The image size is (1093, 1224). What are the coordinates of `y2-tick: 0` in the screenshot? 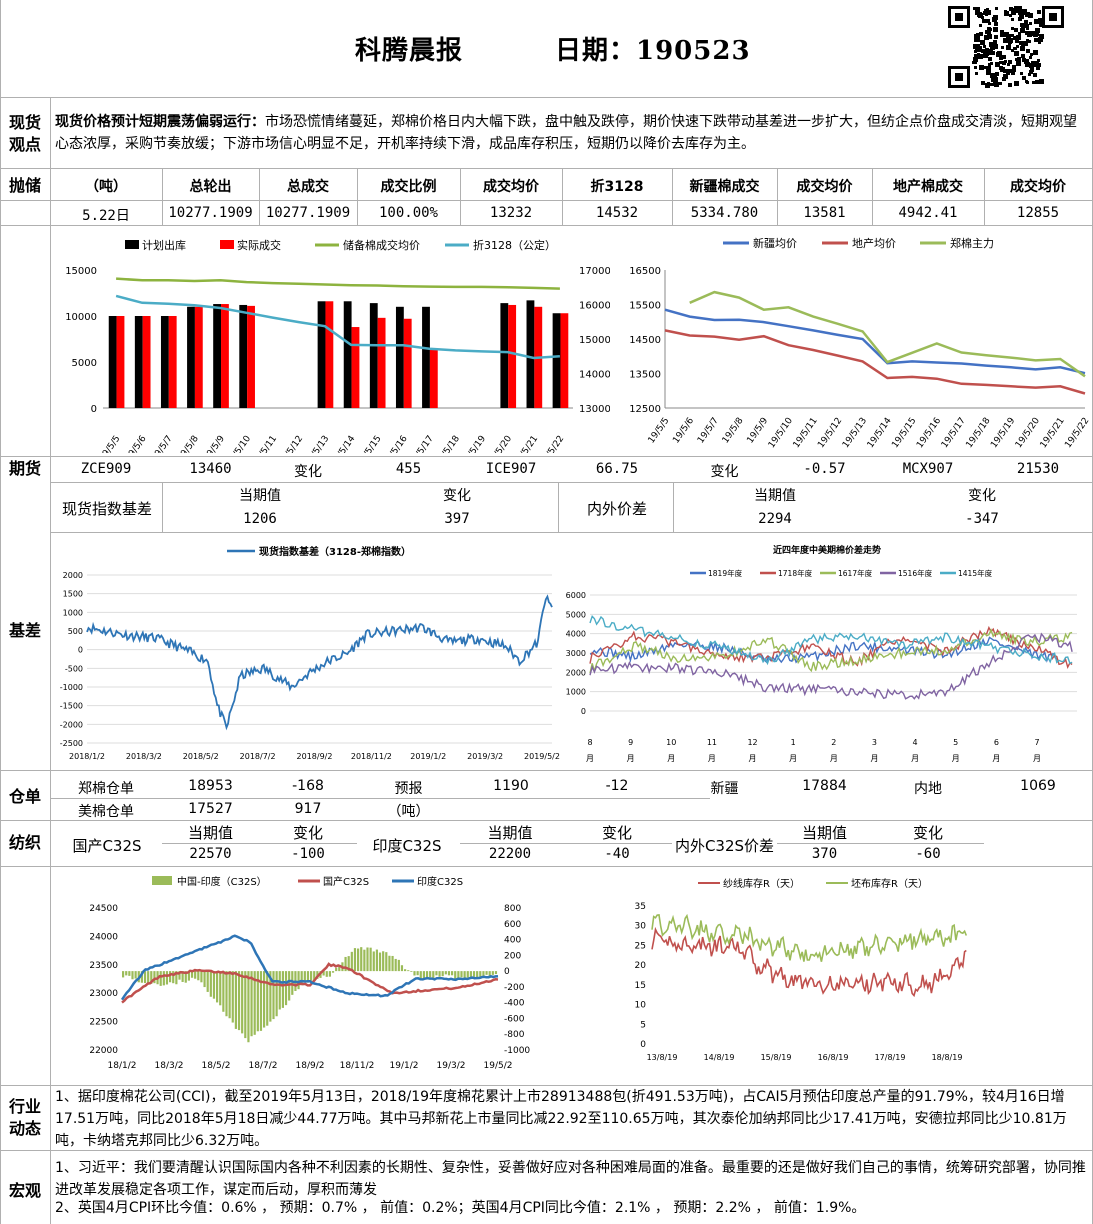 It's located at (507, 972).